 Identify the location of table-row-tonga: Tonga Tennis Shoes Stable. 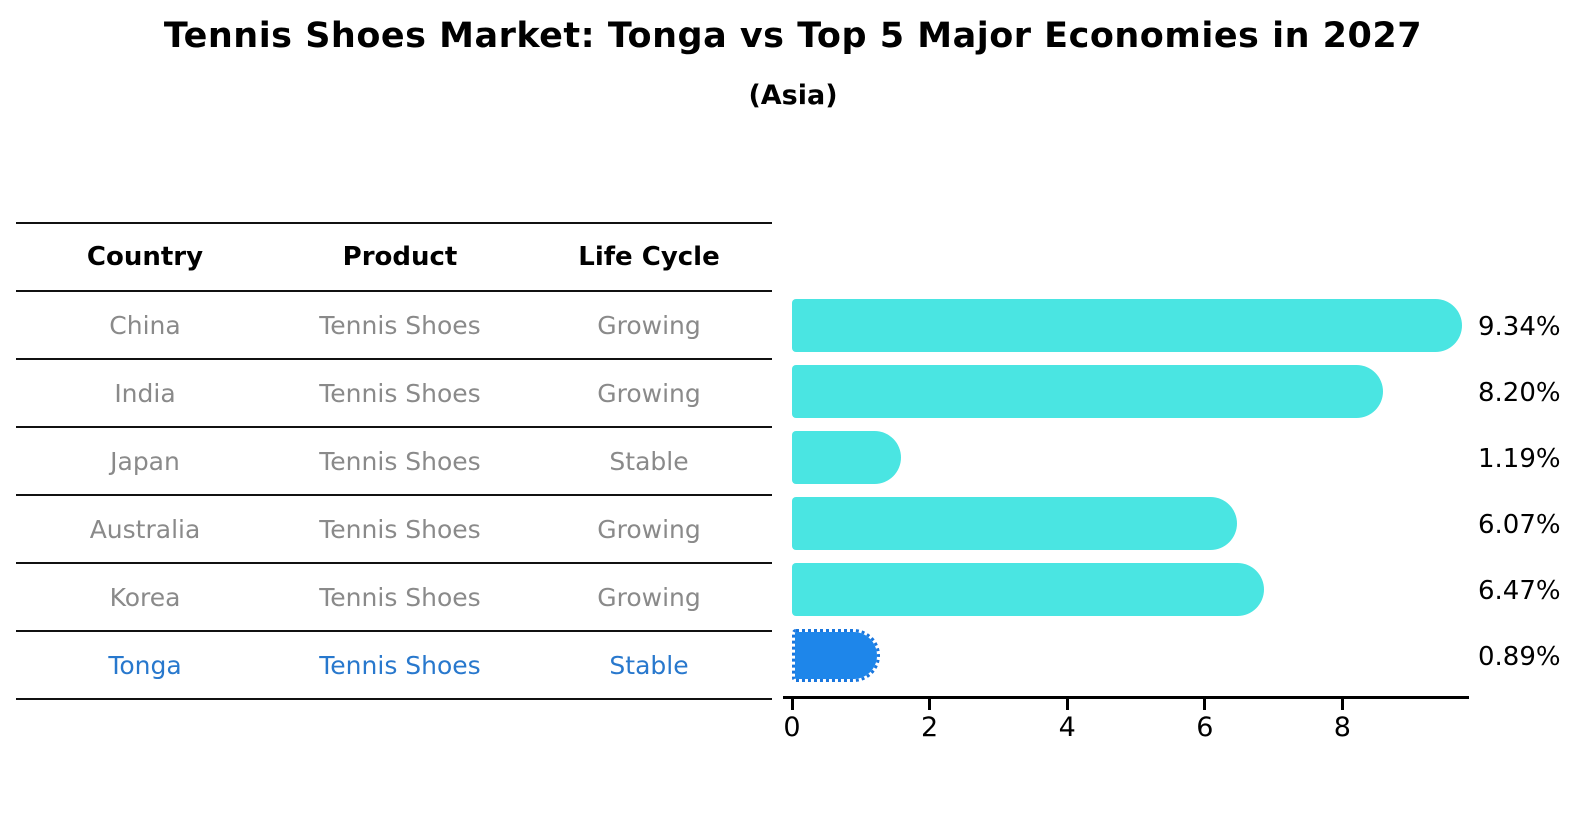
(394, 666).